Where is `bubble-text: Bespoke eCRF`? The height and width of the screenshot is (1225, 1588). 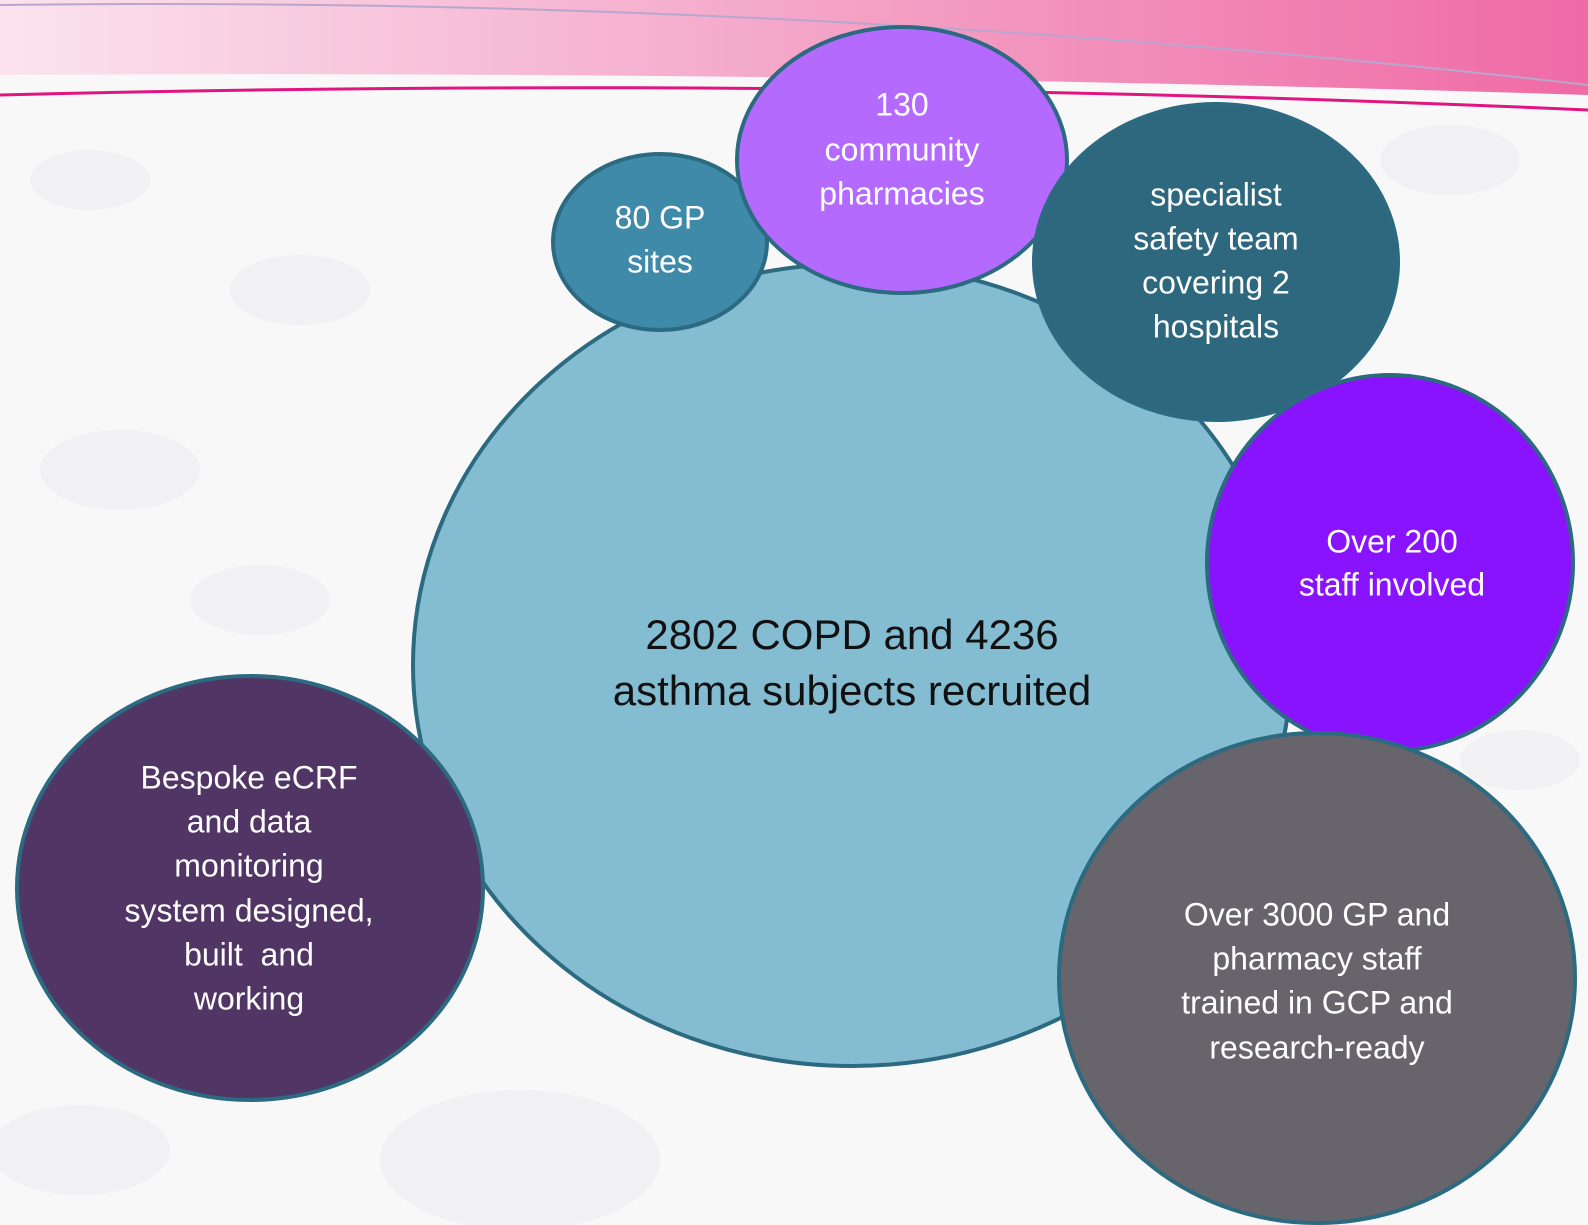 bubble-text: Bespoke eCRF is located at coordinates (249, 777).